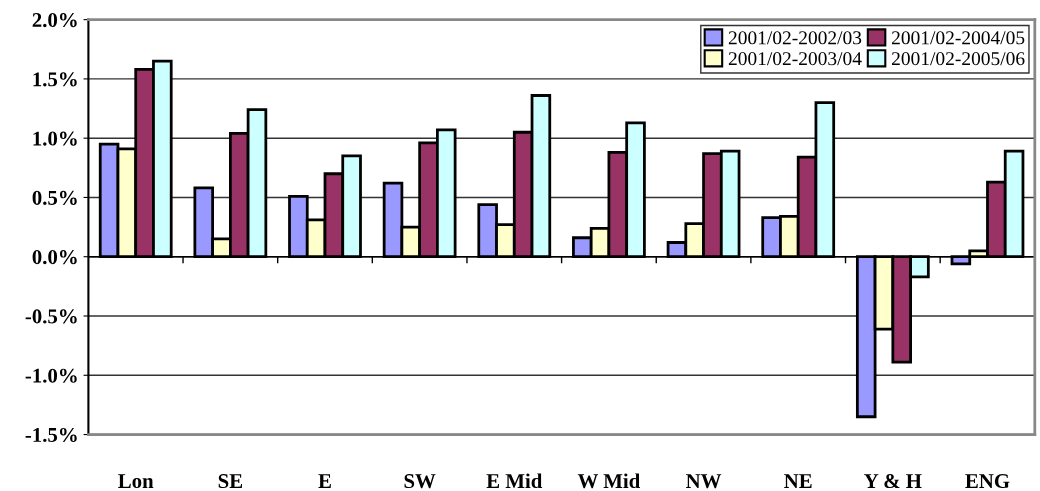 The image size is (1040, 491). What do you see at coordinates (987, 481) in the screenshot?
I see `x-tick-label: ENG` at bounding box center [987, 481].